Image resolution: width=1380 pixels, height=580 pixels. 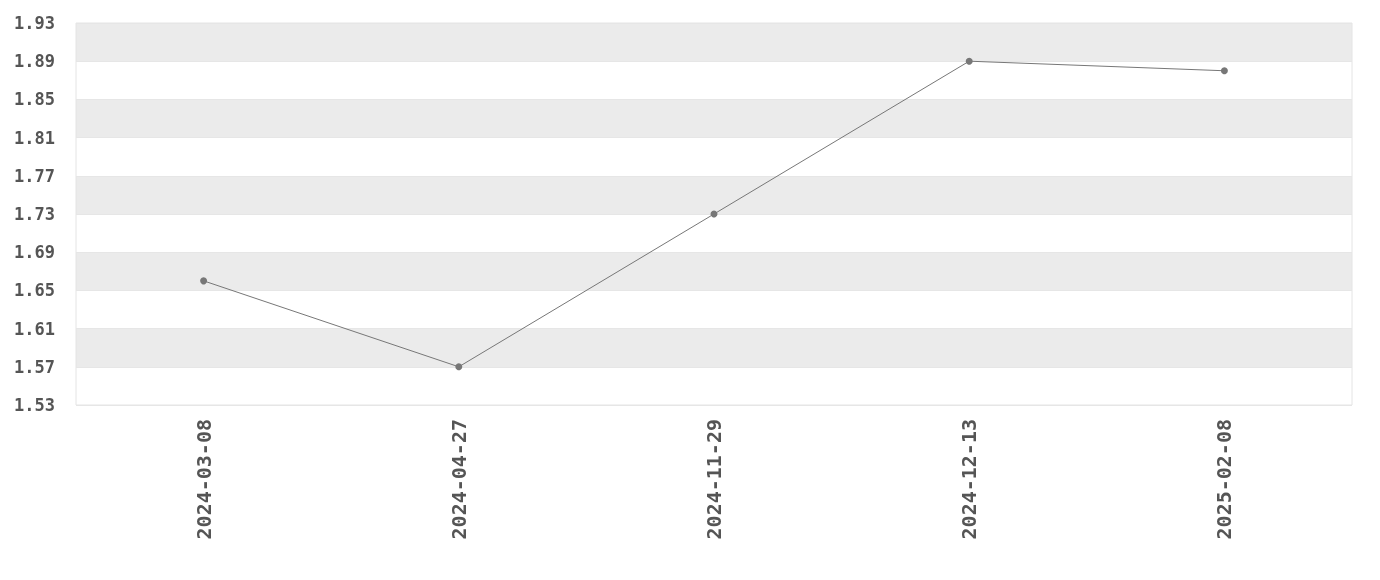 I want to click on y-tick-label: 1.57, so click(x=34, y=366).